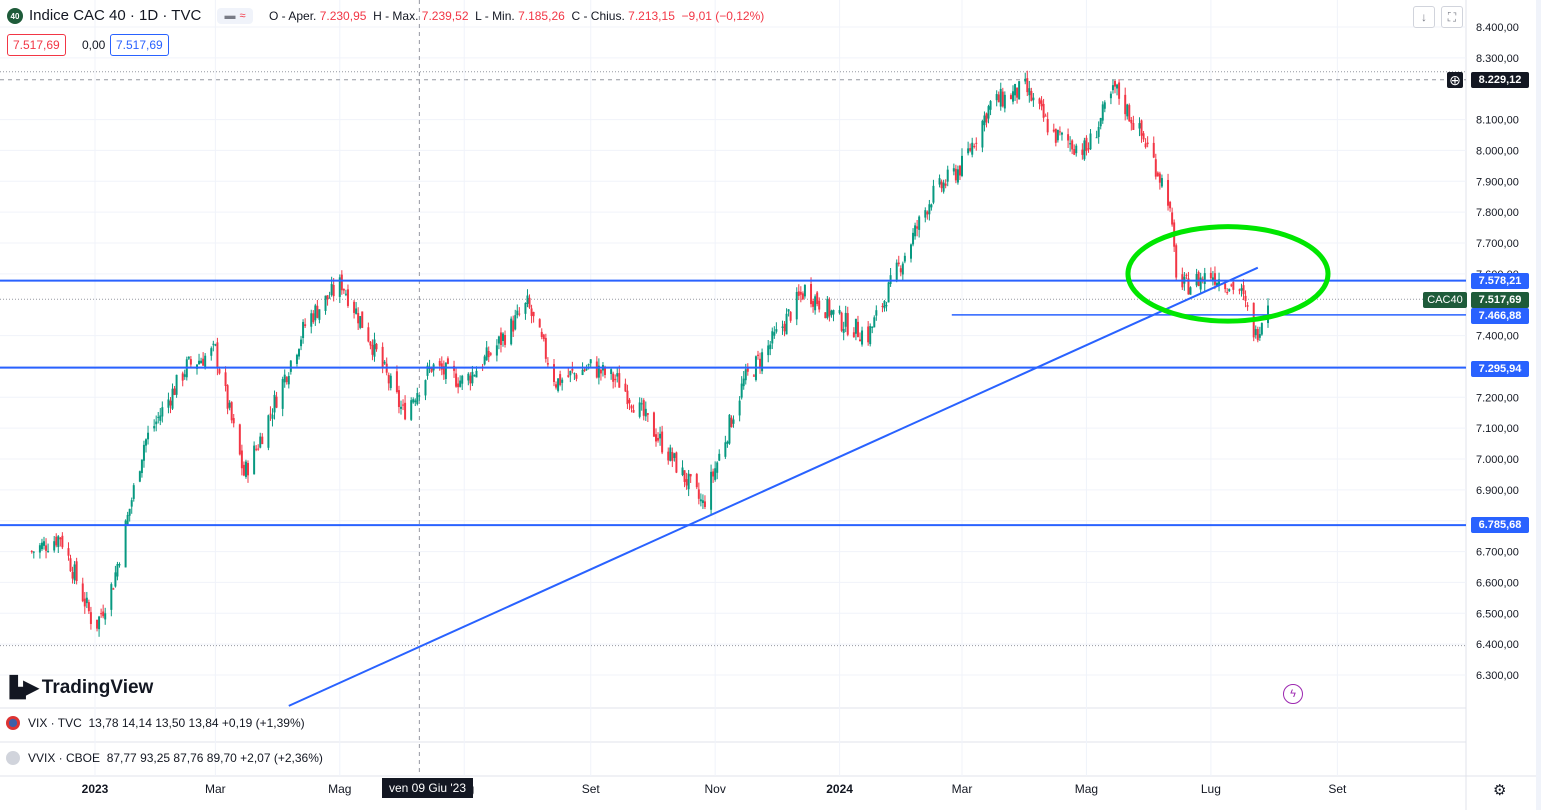 The height and width of the screenshot is (810, 1541). I want to click on spread-value: 0,00, so click(94, 45).